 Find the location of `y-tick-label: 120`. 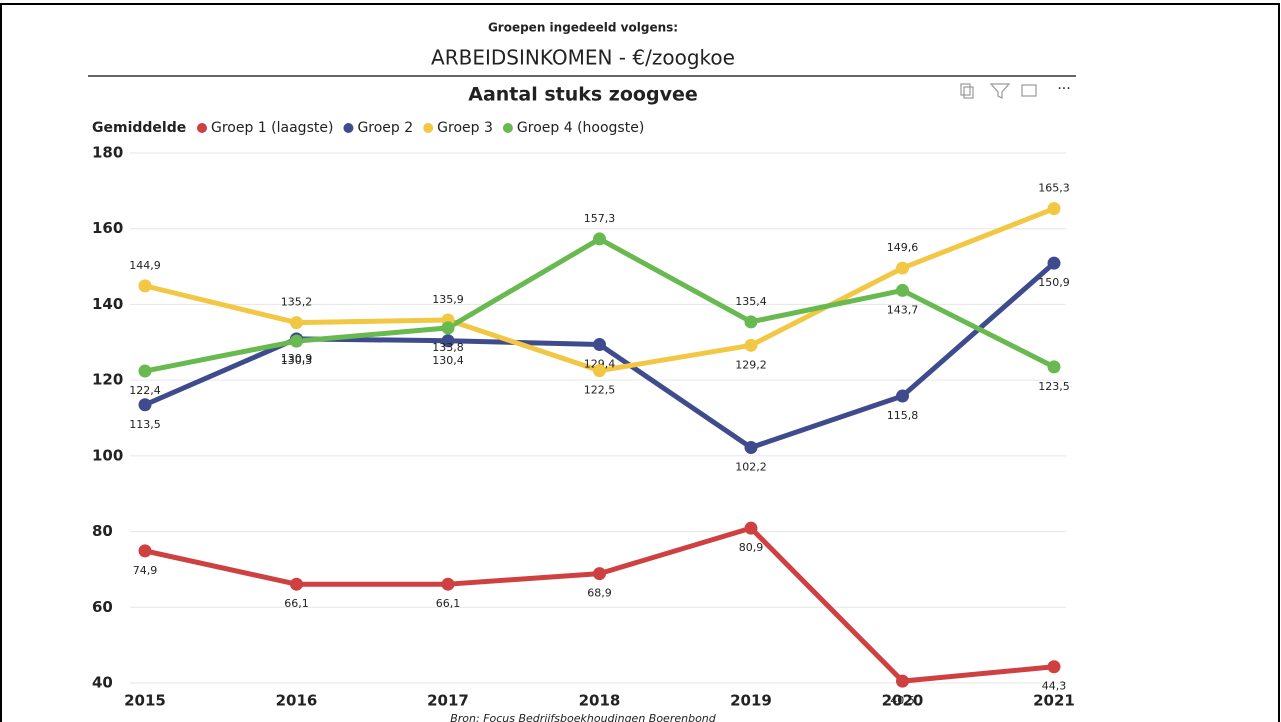

y-tick-label: 120 is located at coordinates (107, 380).